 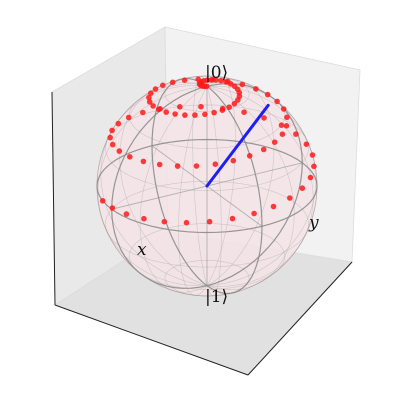 I want to click on state-vector, so click(x=237, y=145).